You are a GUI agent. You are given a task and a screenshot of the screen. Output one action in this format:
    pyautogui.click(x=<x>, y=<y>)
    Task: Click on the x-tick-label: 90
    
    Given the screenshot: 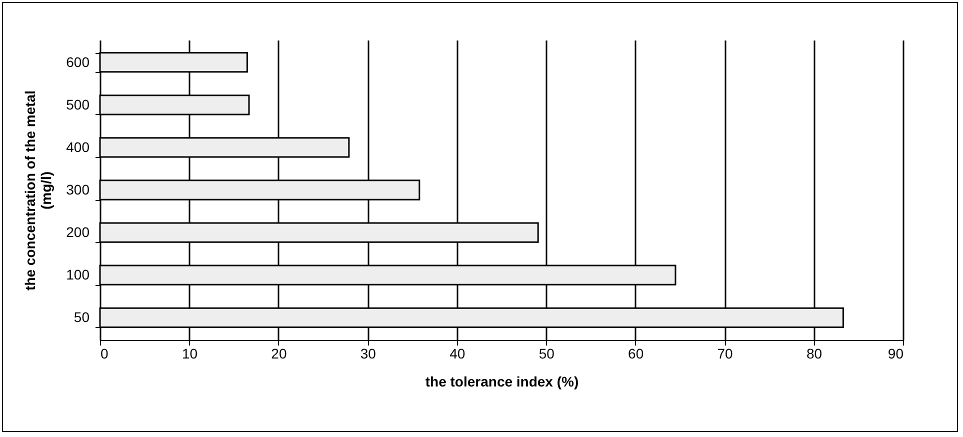 What is the action you would take?
    pyautogui.click(x=896, y=354)
    